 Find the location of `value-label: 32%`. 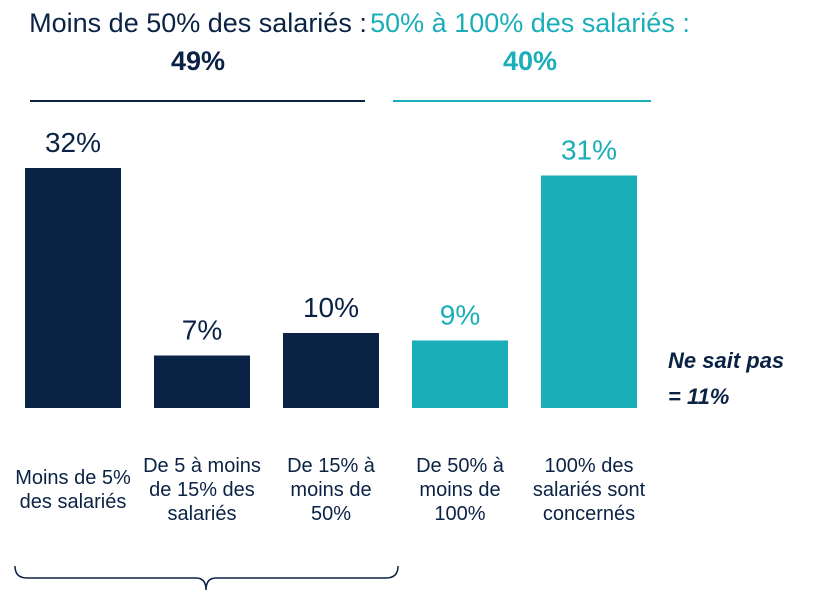

value-label: 32% is located at coordinates (73, 142).